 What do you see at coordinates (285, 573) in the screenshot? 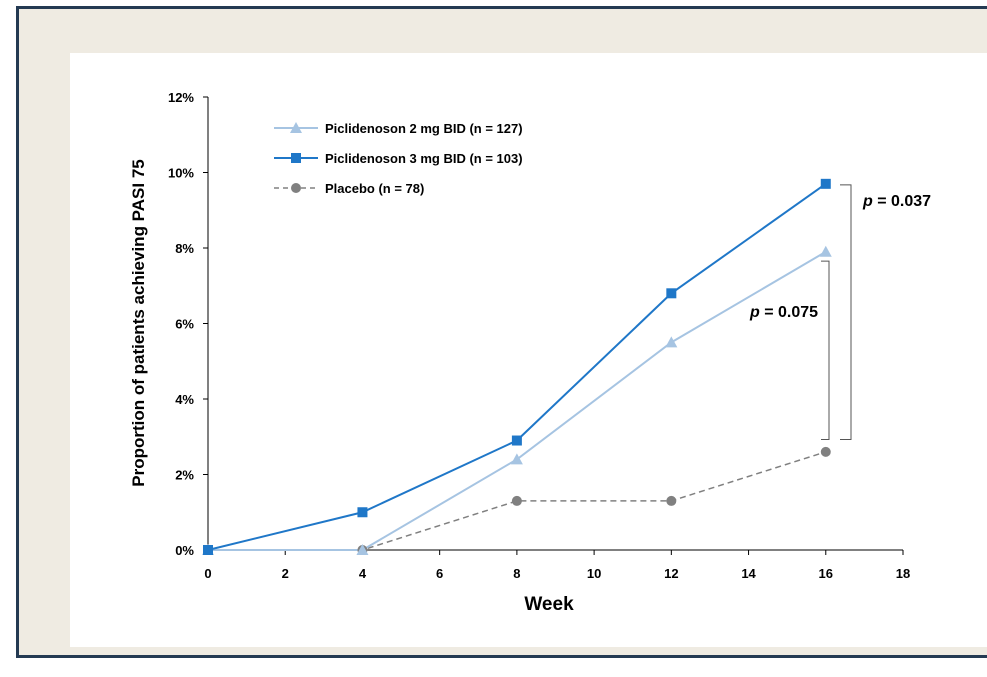
I see `x-tick-label: 2` at bounding box center [285, 573].